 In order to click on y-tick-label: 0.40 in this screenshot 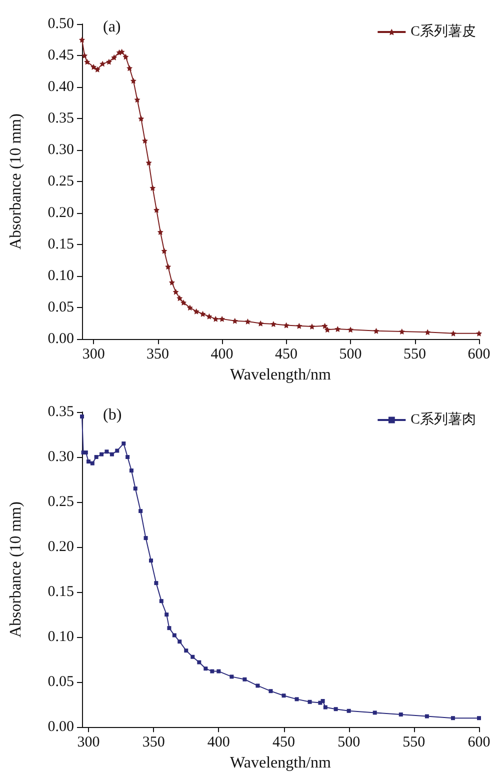, I will do `click(61, 87)`.